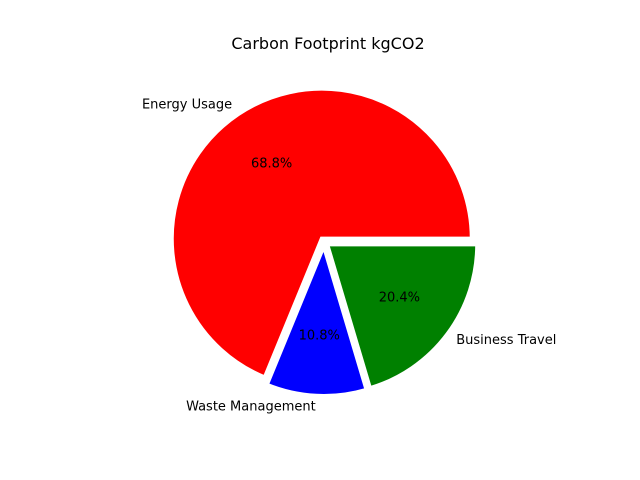 The width and height of the screenshot is (640, 480). I want to click on chart-title: Carbon Footprint kgCO2, so click(327, 43).